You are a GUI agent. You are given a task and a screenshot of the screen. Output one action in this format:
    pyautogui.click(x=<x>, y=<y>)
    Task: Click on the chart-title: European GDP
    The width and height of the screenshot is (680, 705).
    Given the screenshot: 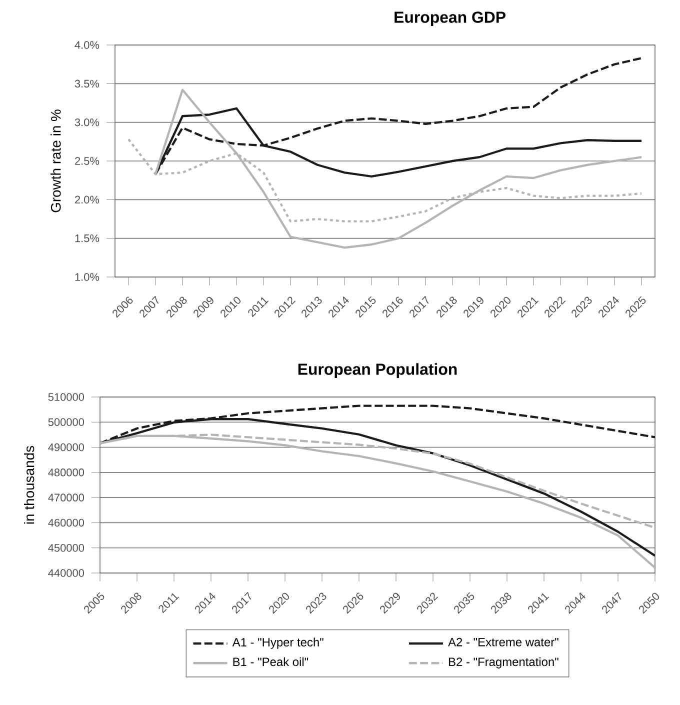 What is the action you would take?
    pyautogui.click(x=450, y=19)
    